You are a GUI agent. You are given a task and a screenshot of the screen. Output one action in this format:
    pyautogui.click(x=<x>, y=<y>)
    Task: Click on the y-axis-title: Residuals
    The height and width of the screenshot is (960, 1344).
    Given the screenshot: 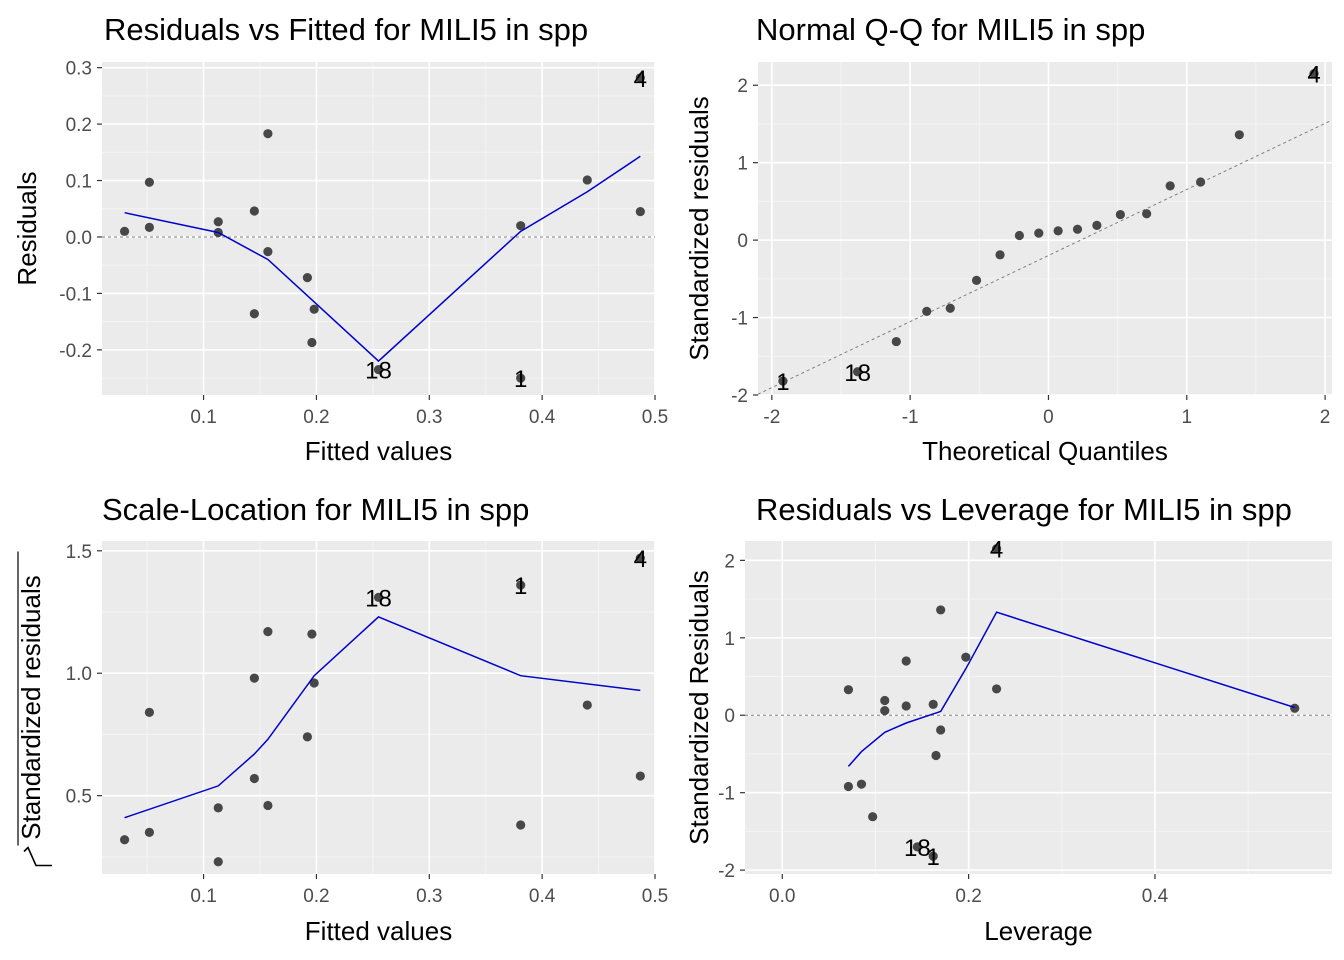 What is the action you would take?
    pyautogui.click(x=27, y=228)
    